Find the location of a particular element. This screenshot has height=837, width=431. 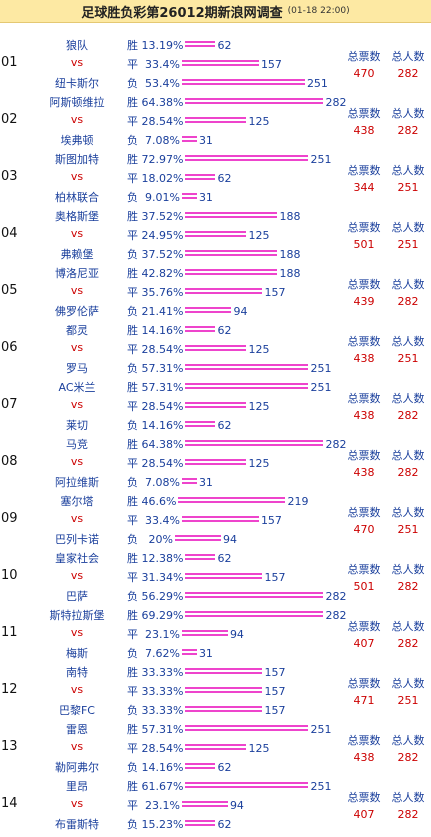

bet-lose: 负 15.23% 62 is located at coordinates (179, 824).